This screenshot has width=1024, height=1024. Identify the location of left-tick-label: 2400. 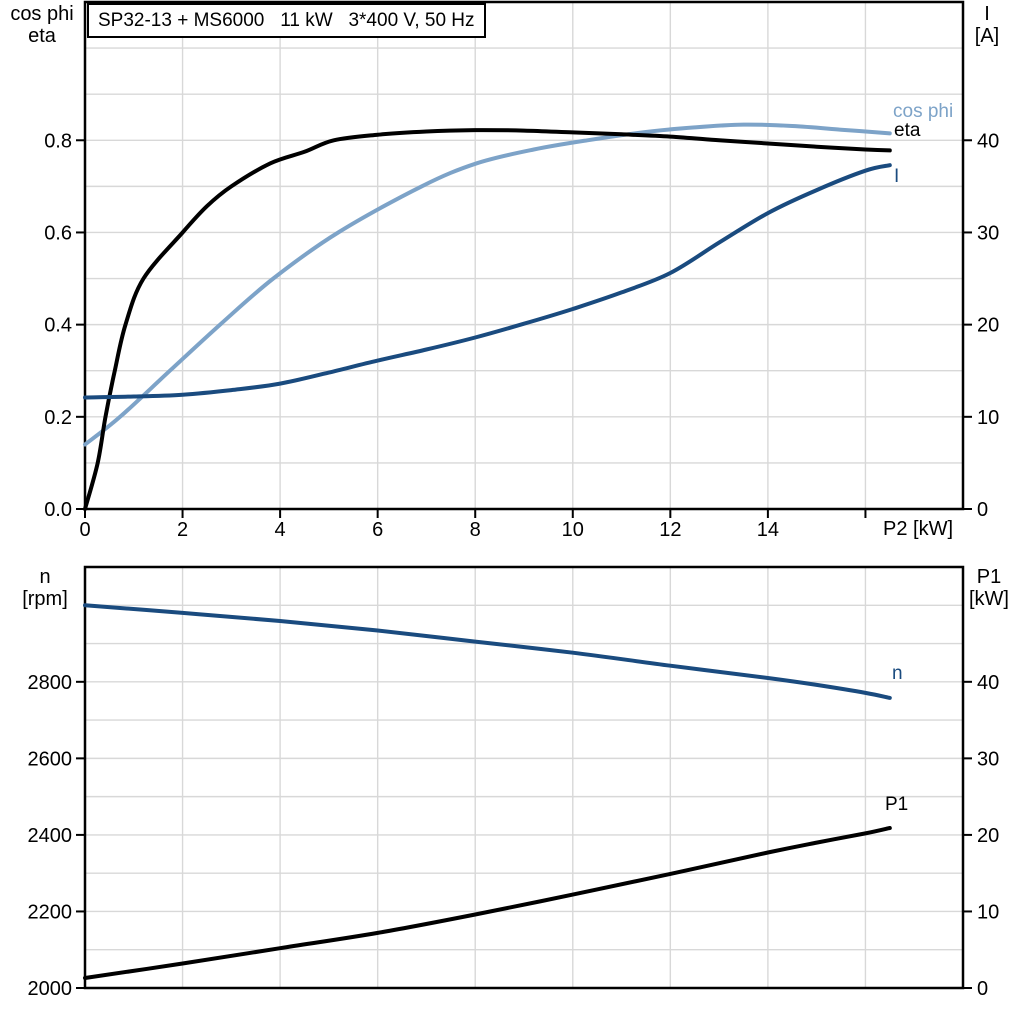
(50, 836).